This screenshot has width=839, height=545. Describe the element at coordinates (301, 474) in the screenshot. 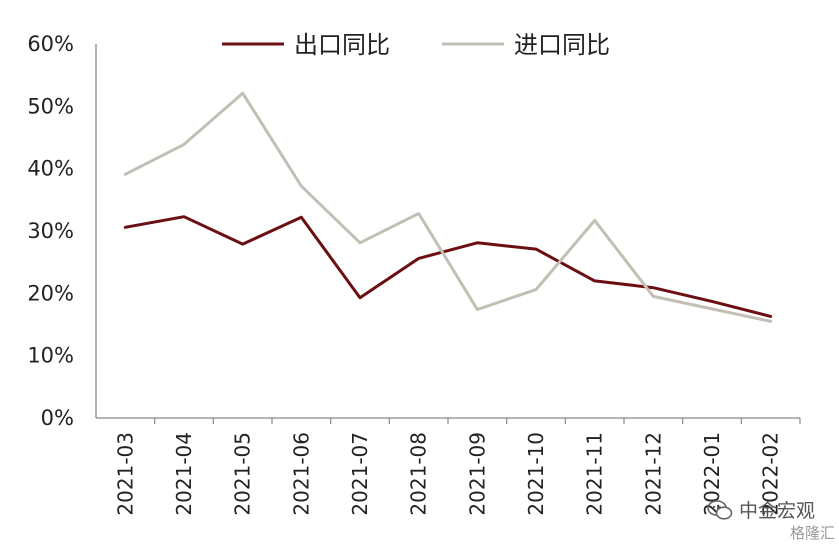

I see `x-tick-label: 2021-06` at that location.